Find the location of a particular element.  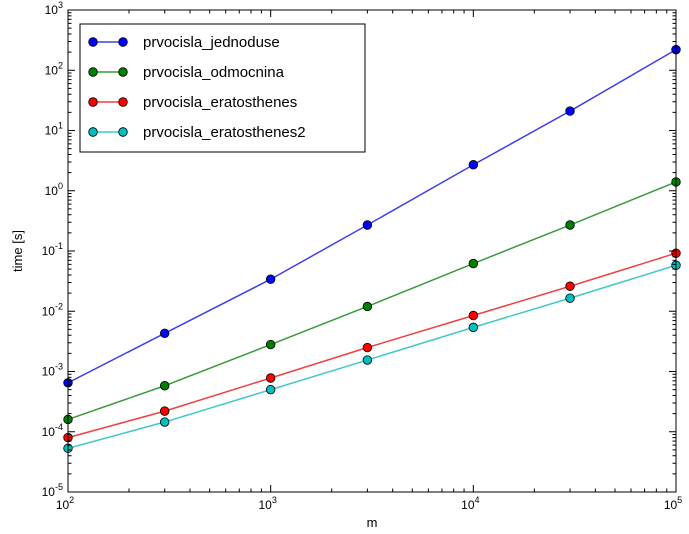

legend-item: prvocisla_eratosthenes is located at coordinates (192, 102).